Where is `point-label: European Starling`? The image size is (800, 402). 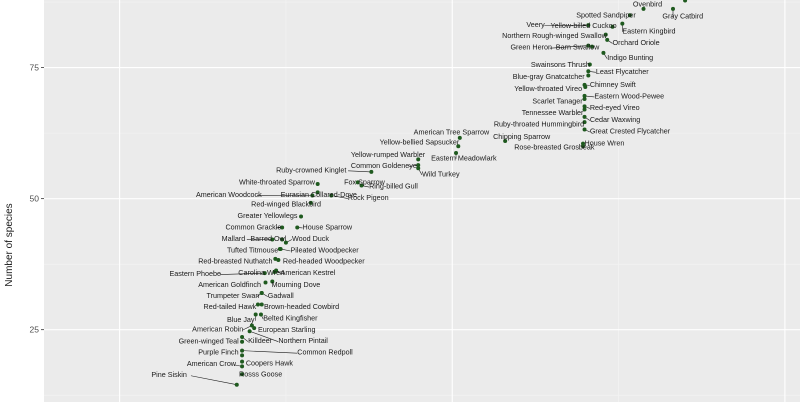 point-label: European Starling is located at coordinates (287, 329).